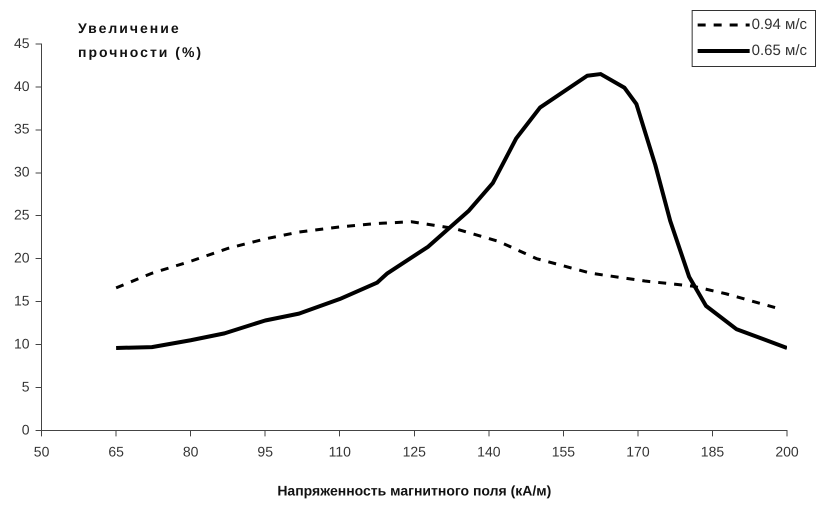 This screenshot has width=825, height=512. I want to click on x-tick-label: 50, so click(42, 452).